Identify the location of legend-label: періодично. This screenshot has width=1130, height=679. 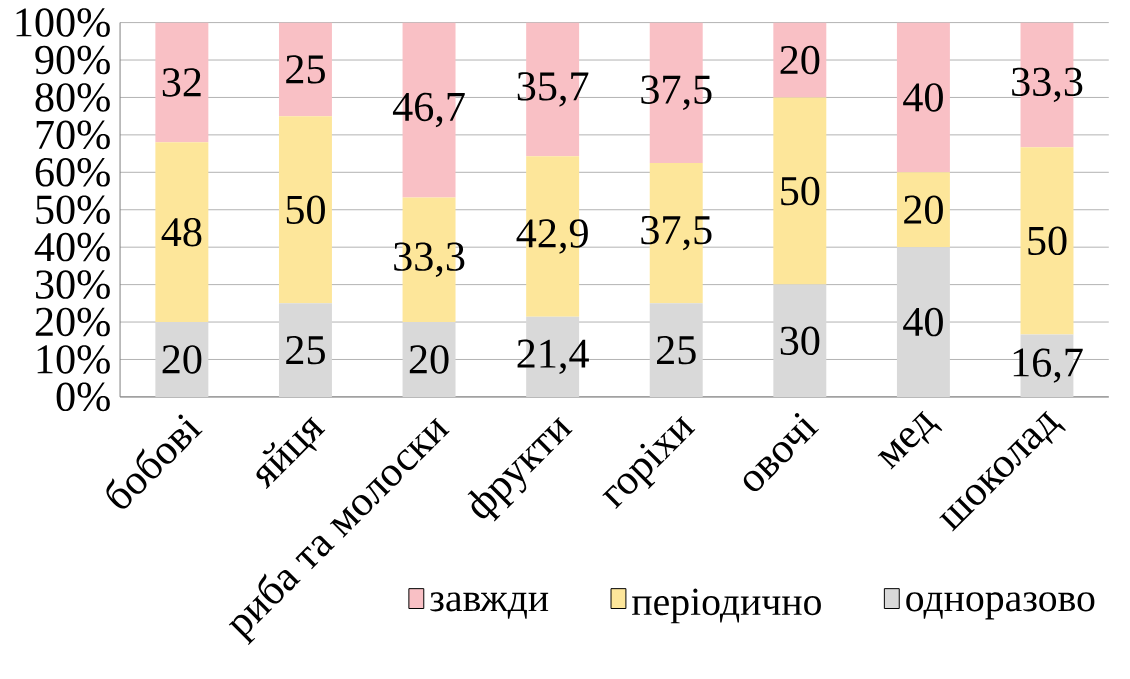
(726, 606).